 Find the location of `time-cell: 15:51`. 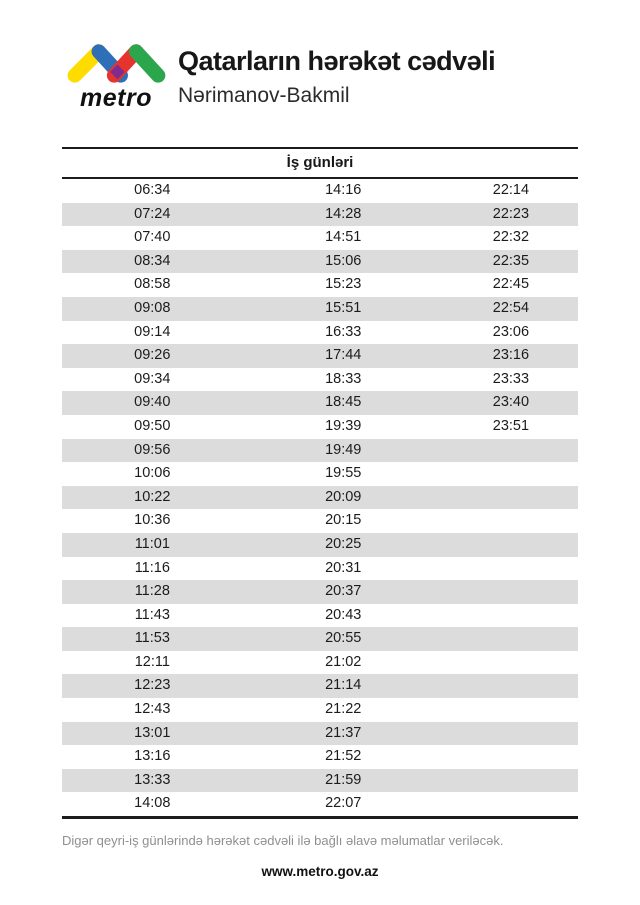

time-cell: 15:51 is located at coordinates (343, 307).